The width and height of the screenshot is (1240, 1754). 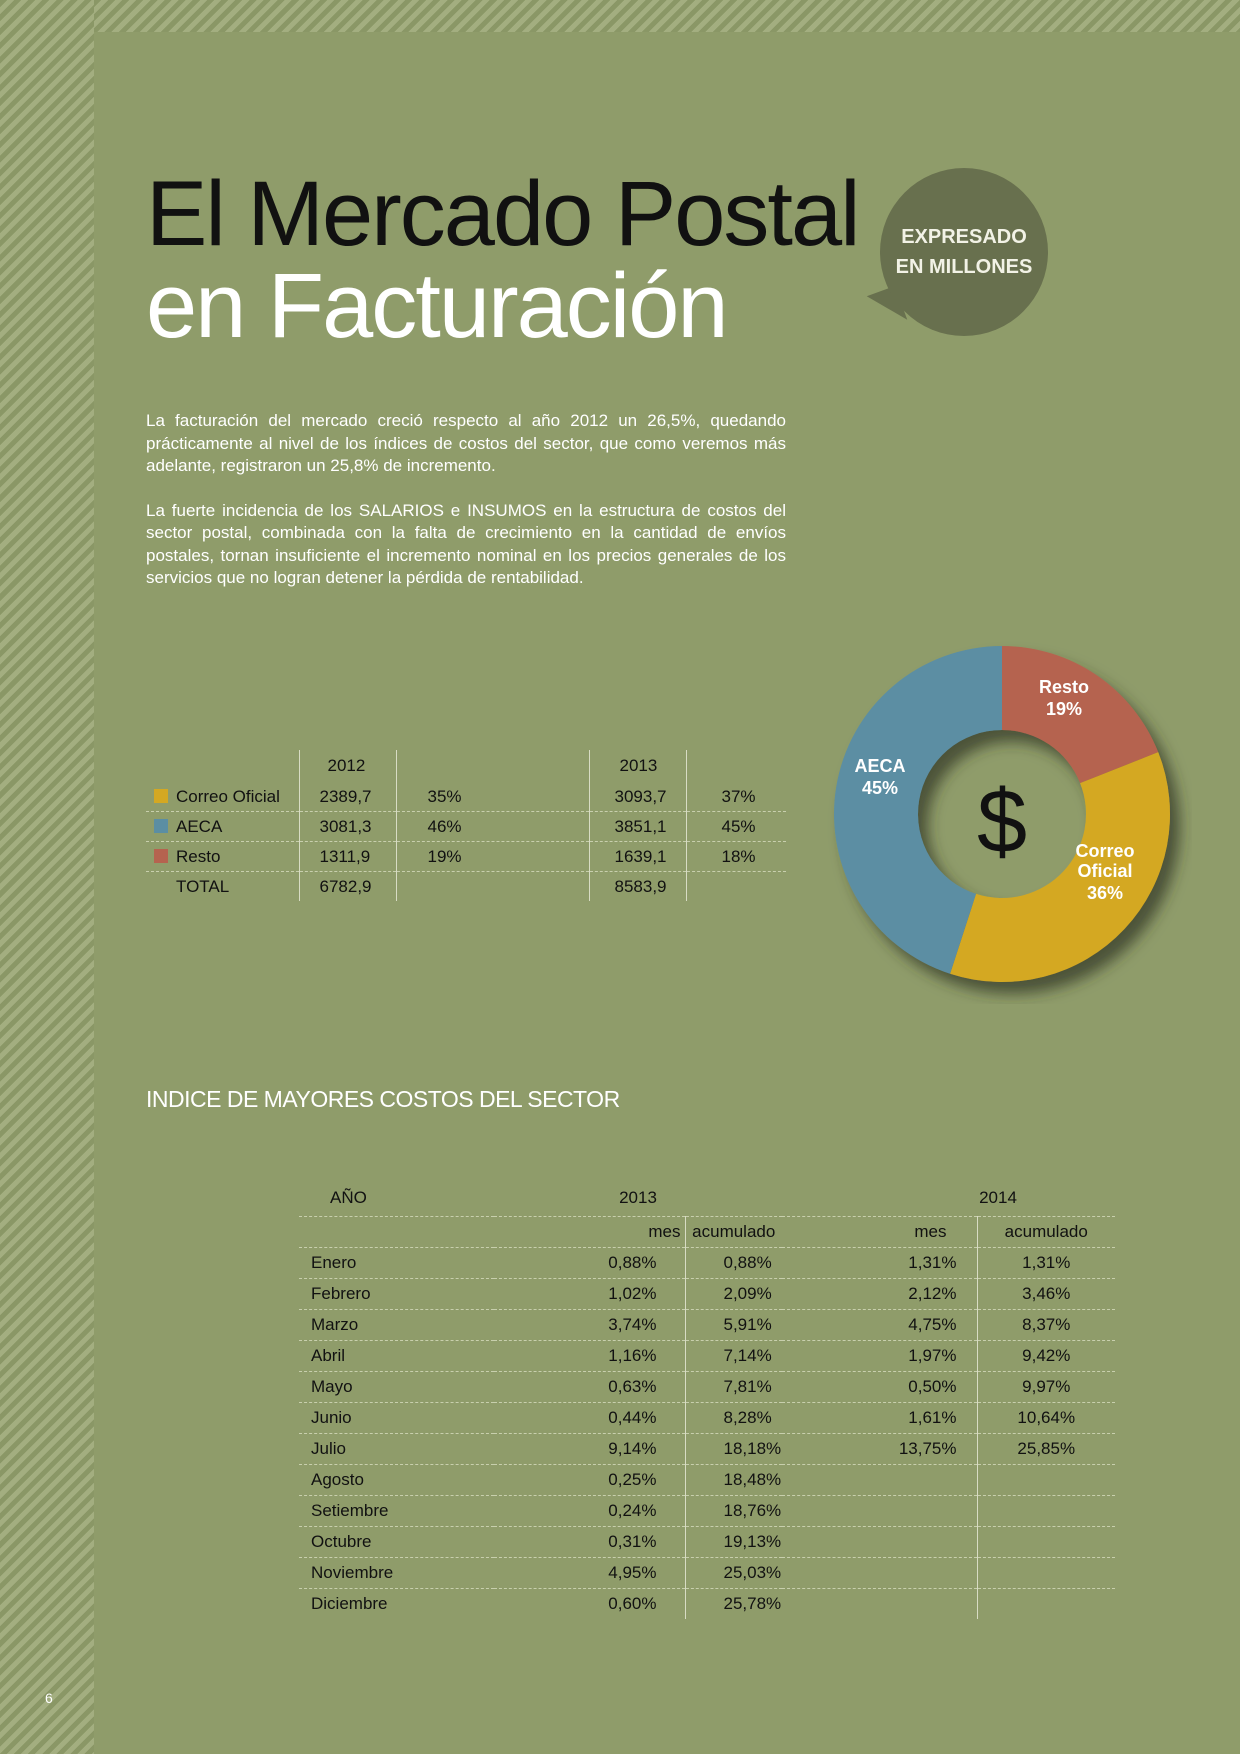 I want to click on acumulado-2014-cell: 8,37%, so click(x=1046, y=1325).